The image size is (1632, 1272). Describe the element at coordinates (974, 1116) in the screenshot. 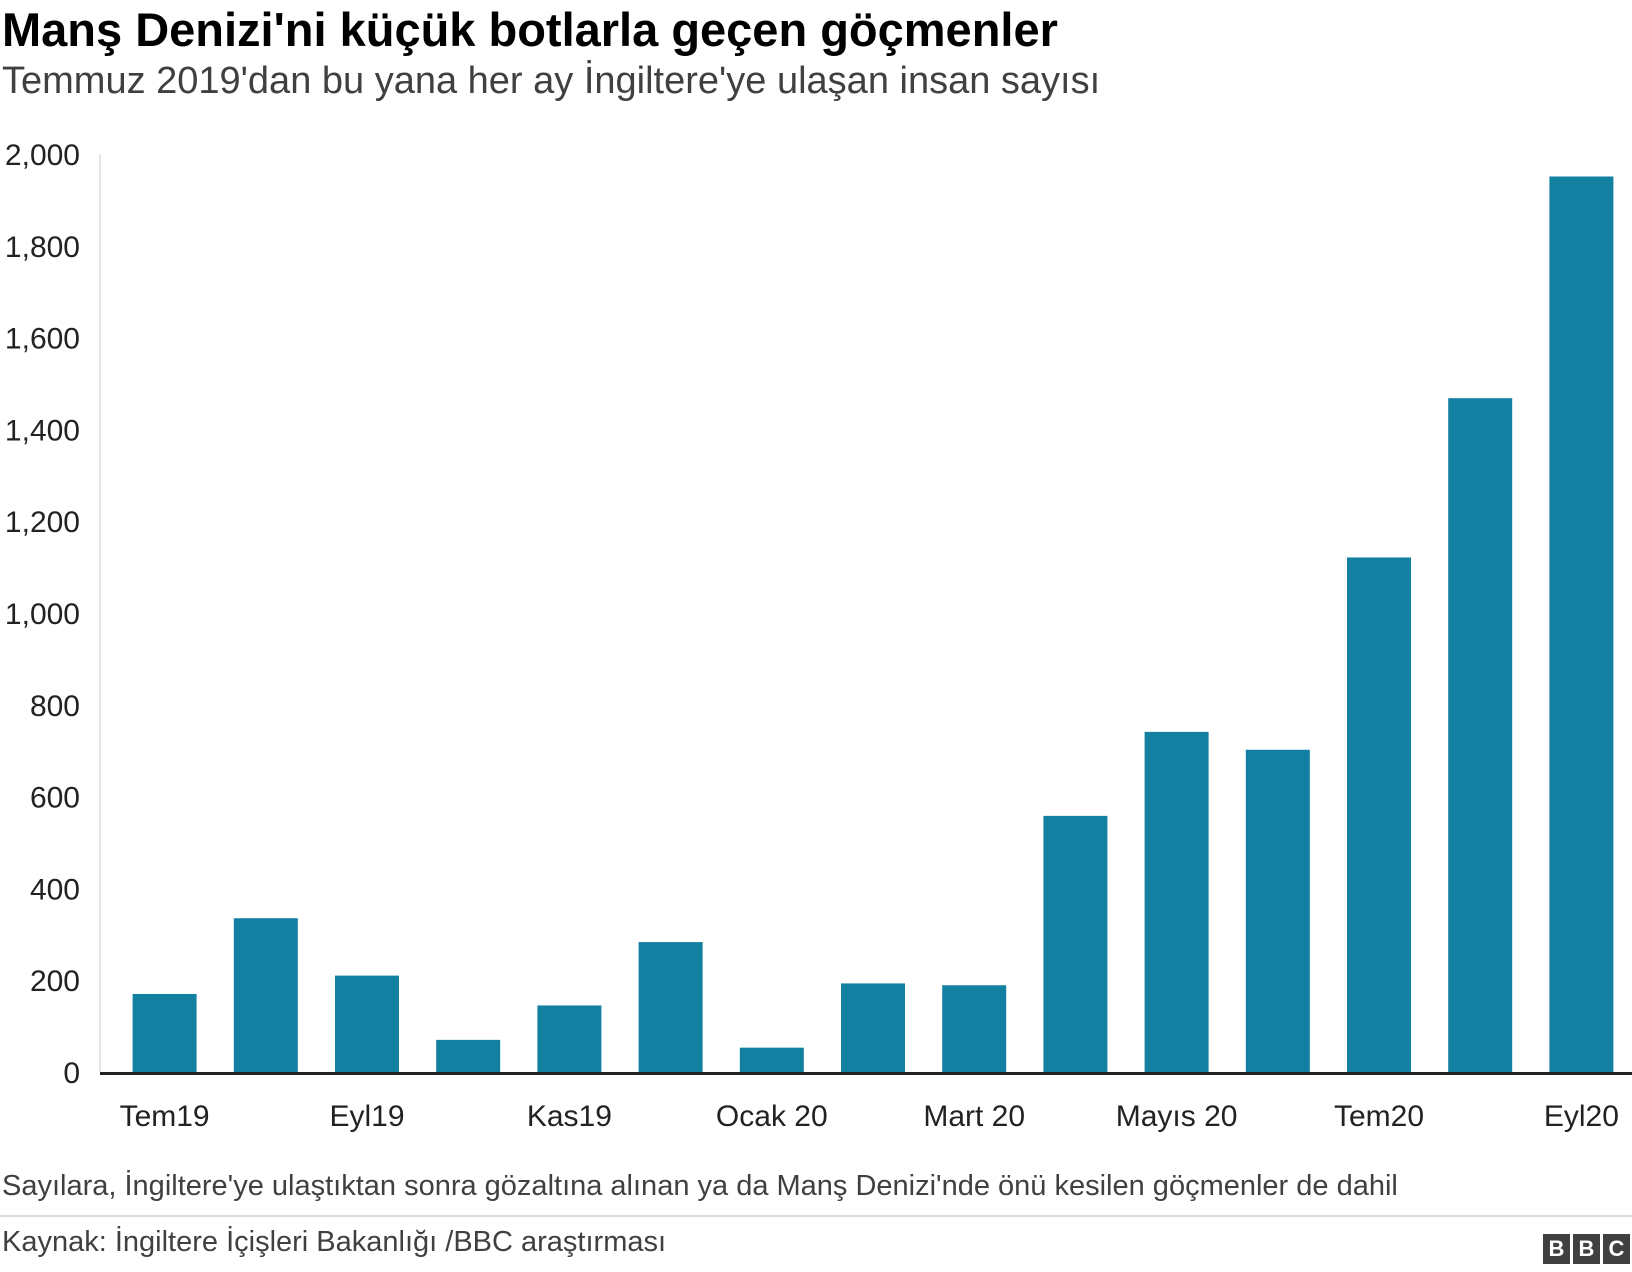

I see `x-tick-label: Mart 20` at that location.